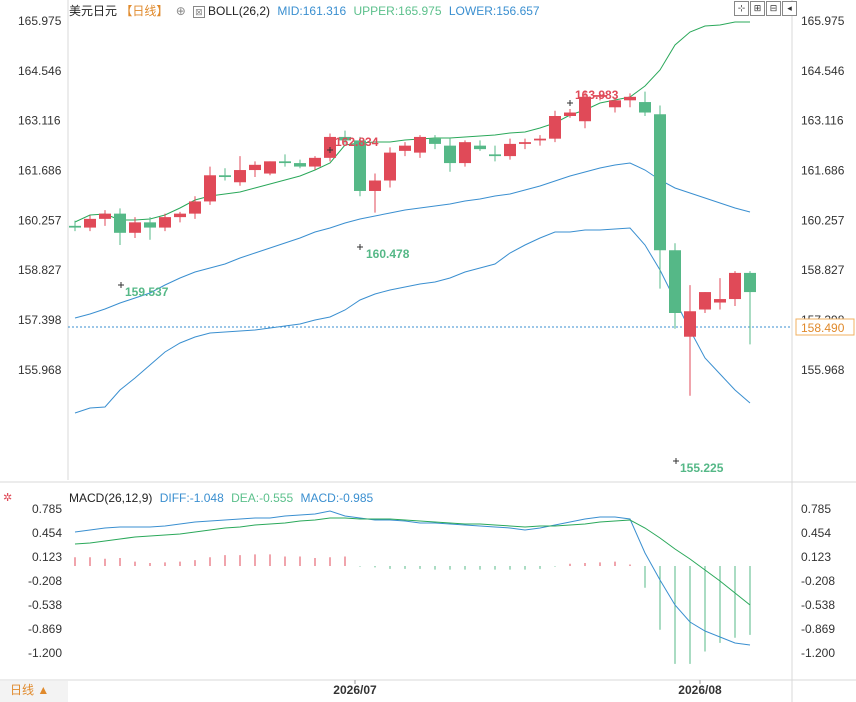  What do you see at coordinates (45, 605) in the screenshot?
I see `macd-tick-left: -0.538` at bounding box center [45, 605].